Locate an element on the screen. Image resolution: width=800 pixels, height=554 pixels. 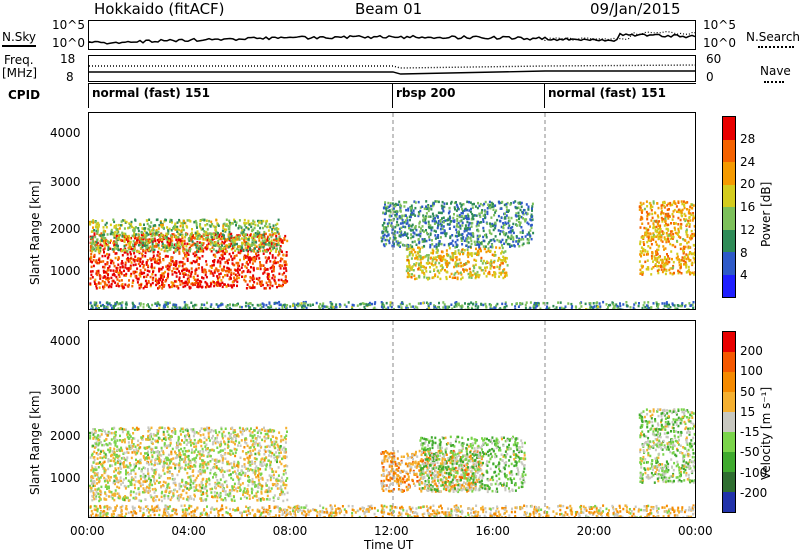
power-ytick: 2000 is located at coordinates (65, 229).